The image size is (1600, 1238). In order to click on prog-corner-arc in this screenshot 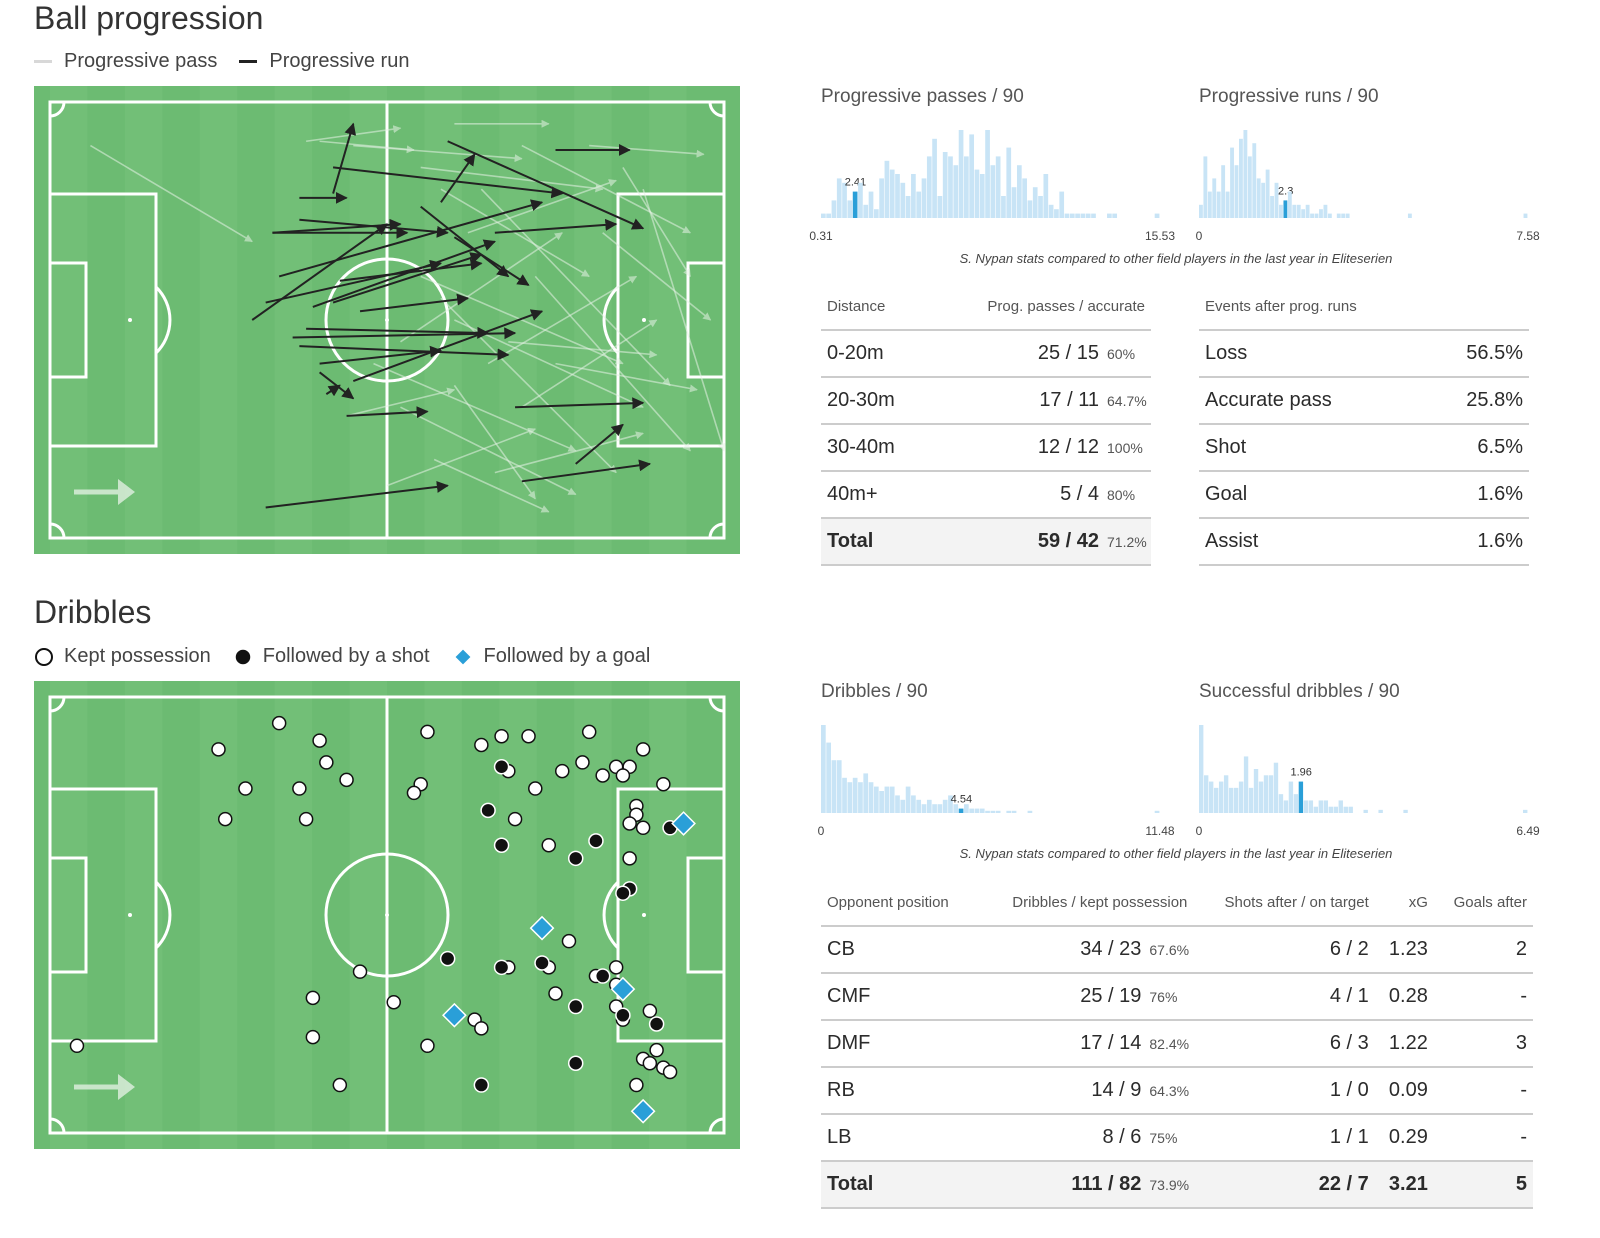, I will do `click(716, 109)`.